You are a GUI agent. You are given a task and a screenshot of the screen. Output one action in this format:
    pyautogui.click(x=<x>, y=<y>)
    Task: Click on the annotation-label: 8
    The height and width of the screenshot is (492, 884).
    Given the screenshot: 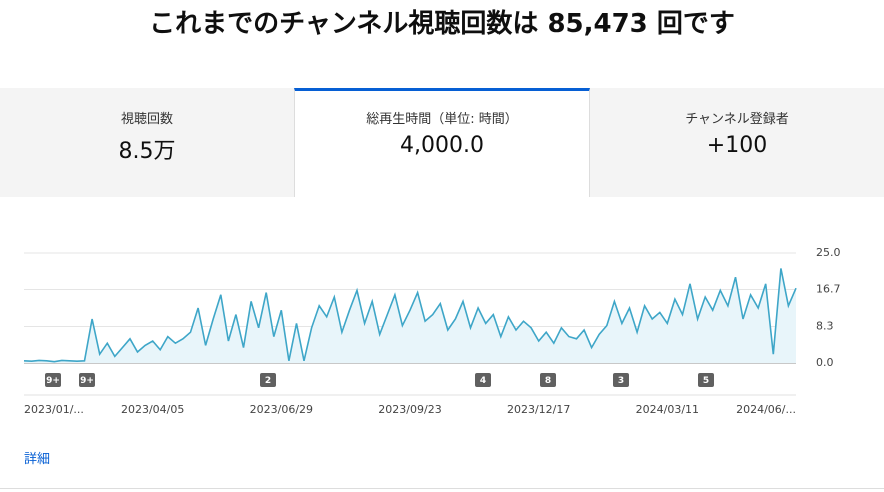 What is the action you would take?
    pyautogui.click(x=548, y=381)
    